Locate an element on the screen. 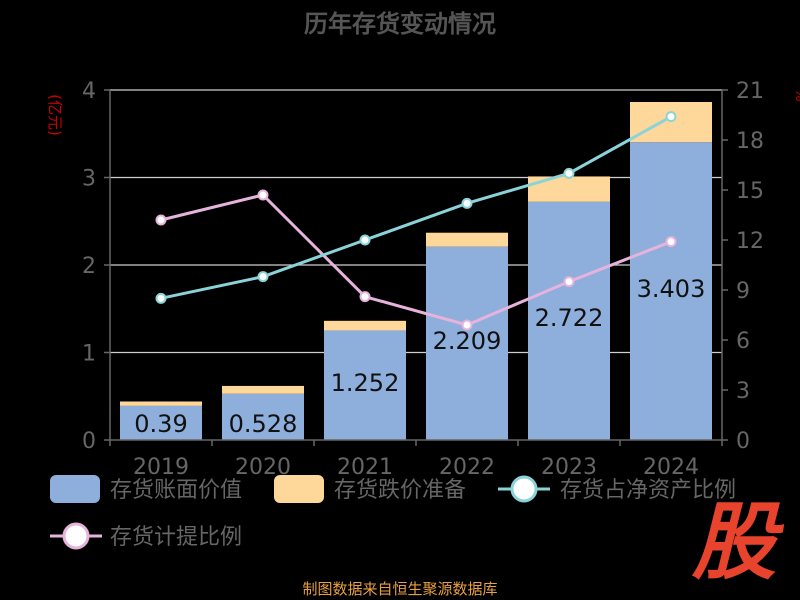 The width and height of the screenshot is (800, 600). right-tick-label: 21 is located at coordinates (750, 91).